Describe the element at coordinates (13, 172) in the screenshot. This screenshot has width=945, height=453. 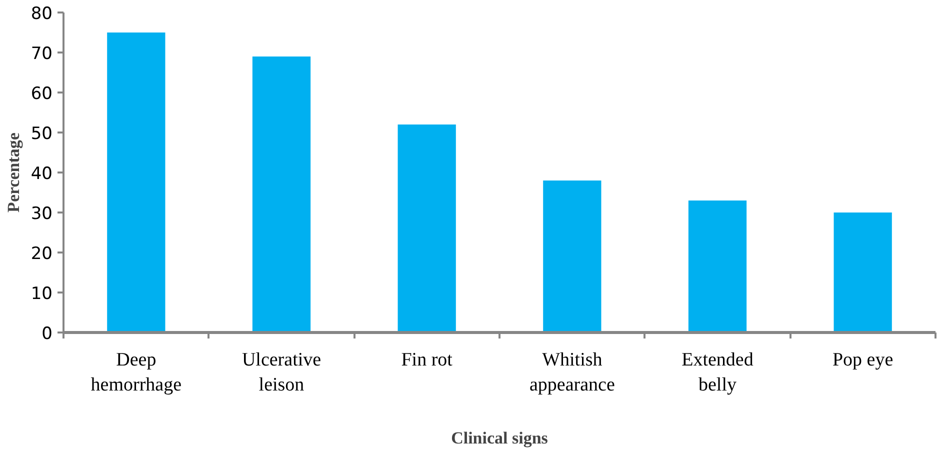
I see `y-axis-title: Percentage` at that location.